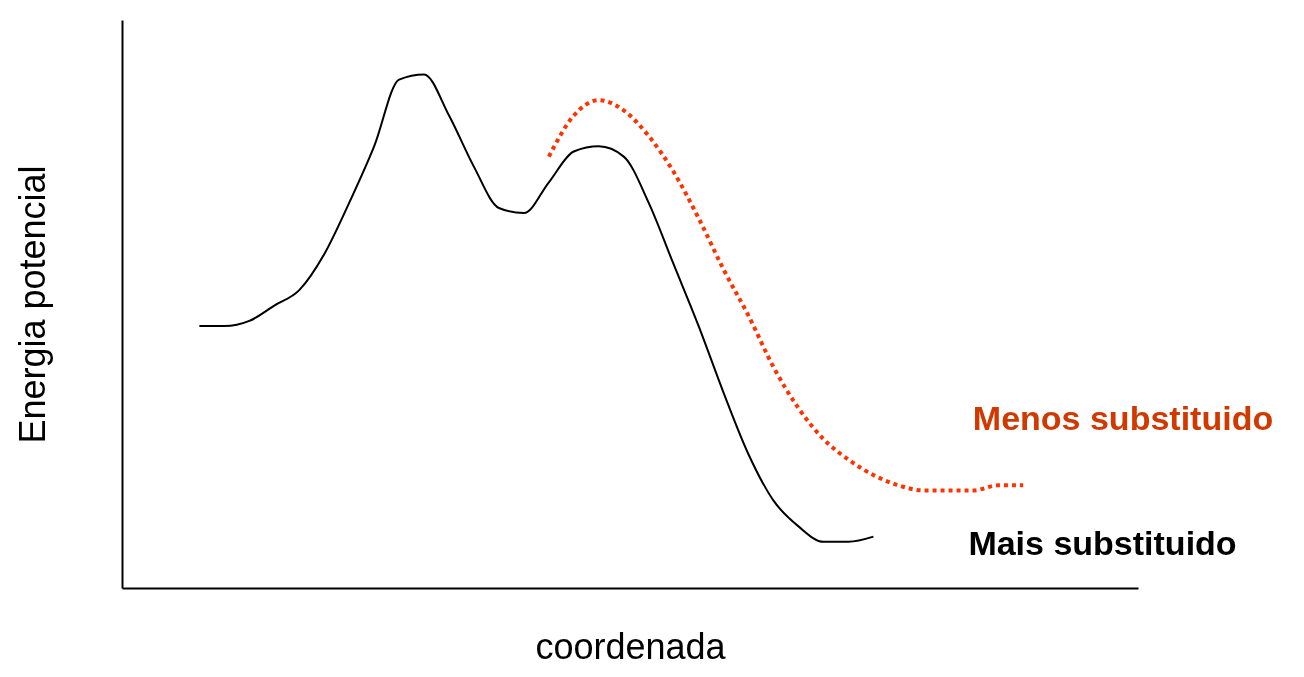  Describe the element at coordinates (631, 646) in the screenshot. I see `x-axis-title: coordenada` at that location.